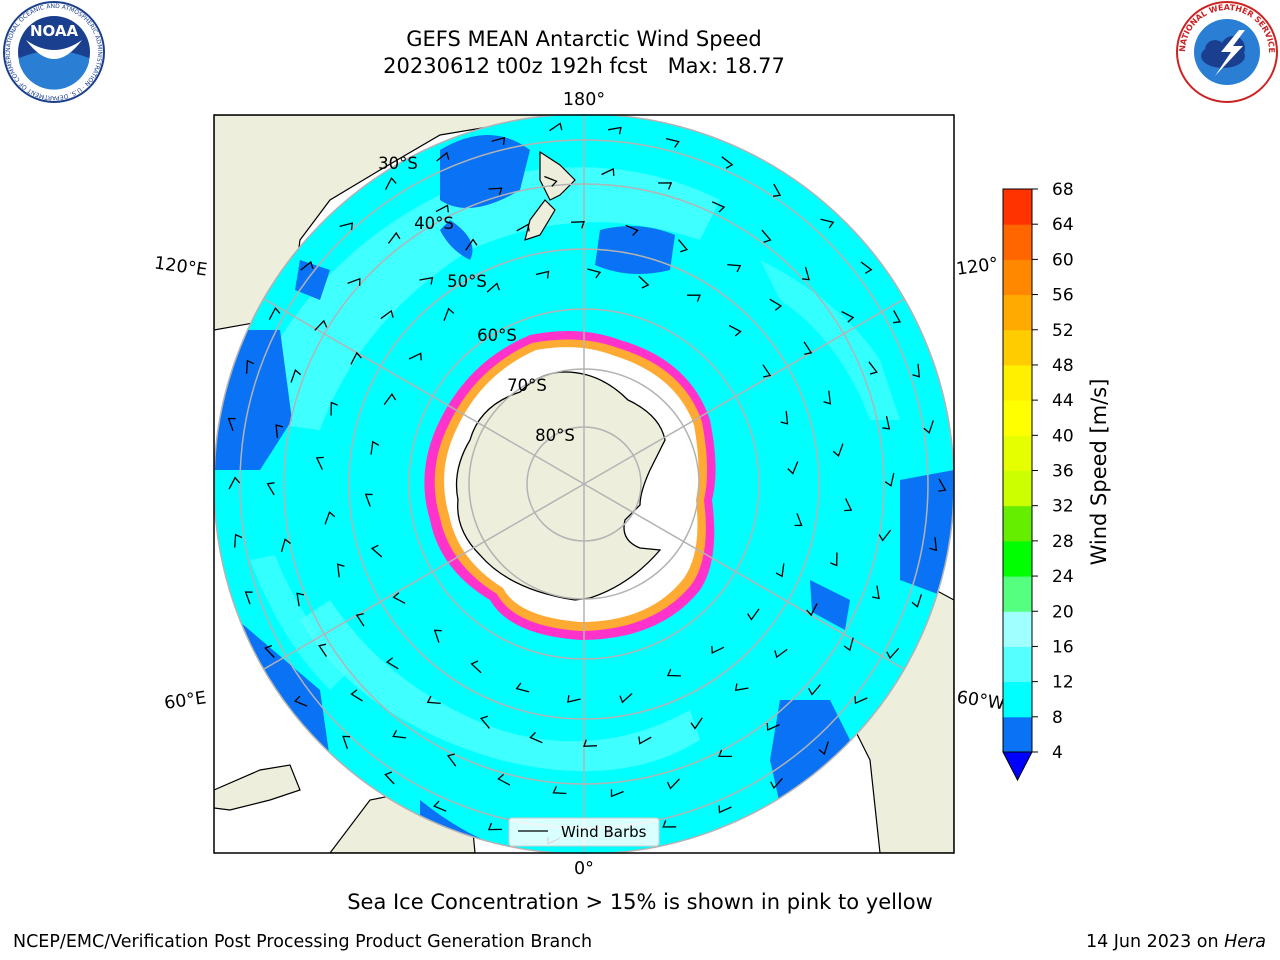 This screenshot has height=960, width=1280. I want to click on lat-label-50s: 50°S, so click(467, 281).